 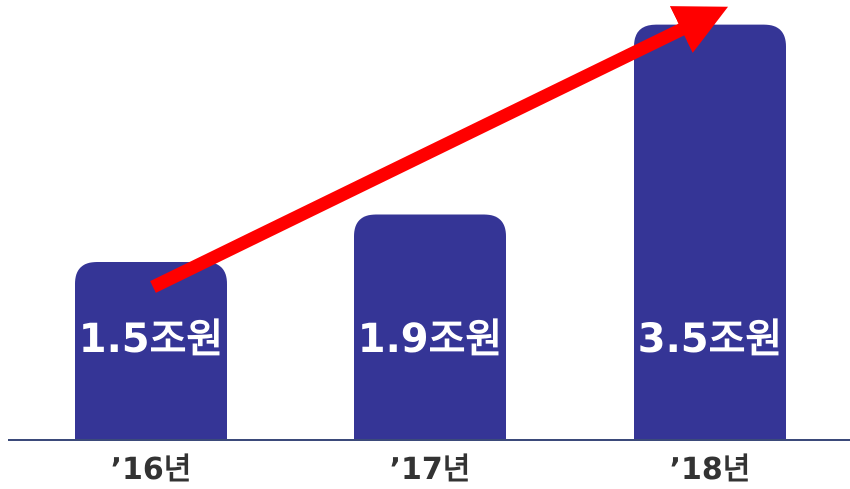 I want to click on value-labels-group: 1.5조원 1.9조원 3.5조원, so click(x=430, y=339).